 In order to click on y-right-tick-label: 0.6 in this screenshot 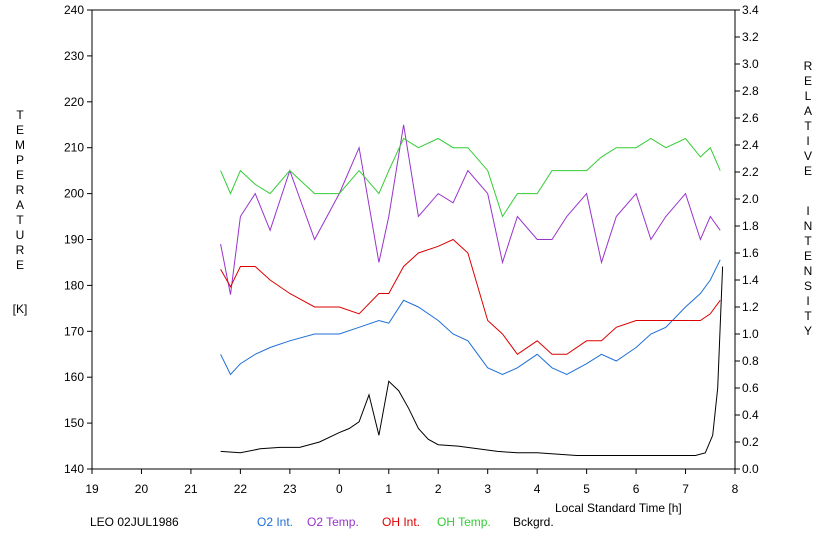, I will do `click(750, 388)`.